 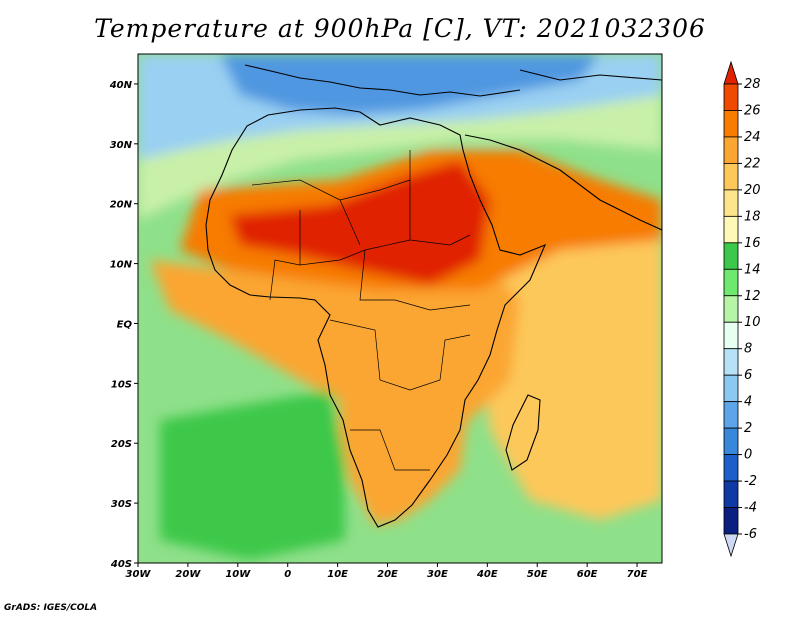 I want to click on colorbar-label: 14, so click(x=752, y=269).